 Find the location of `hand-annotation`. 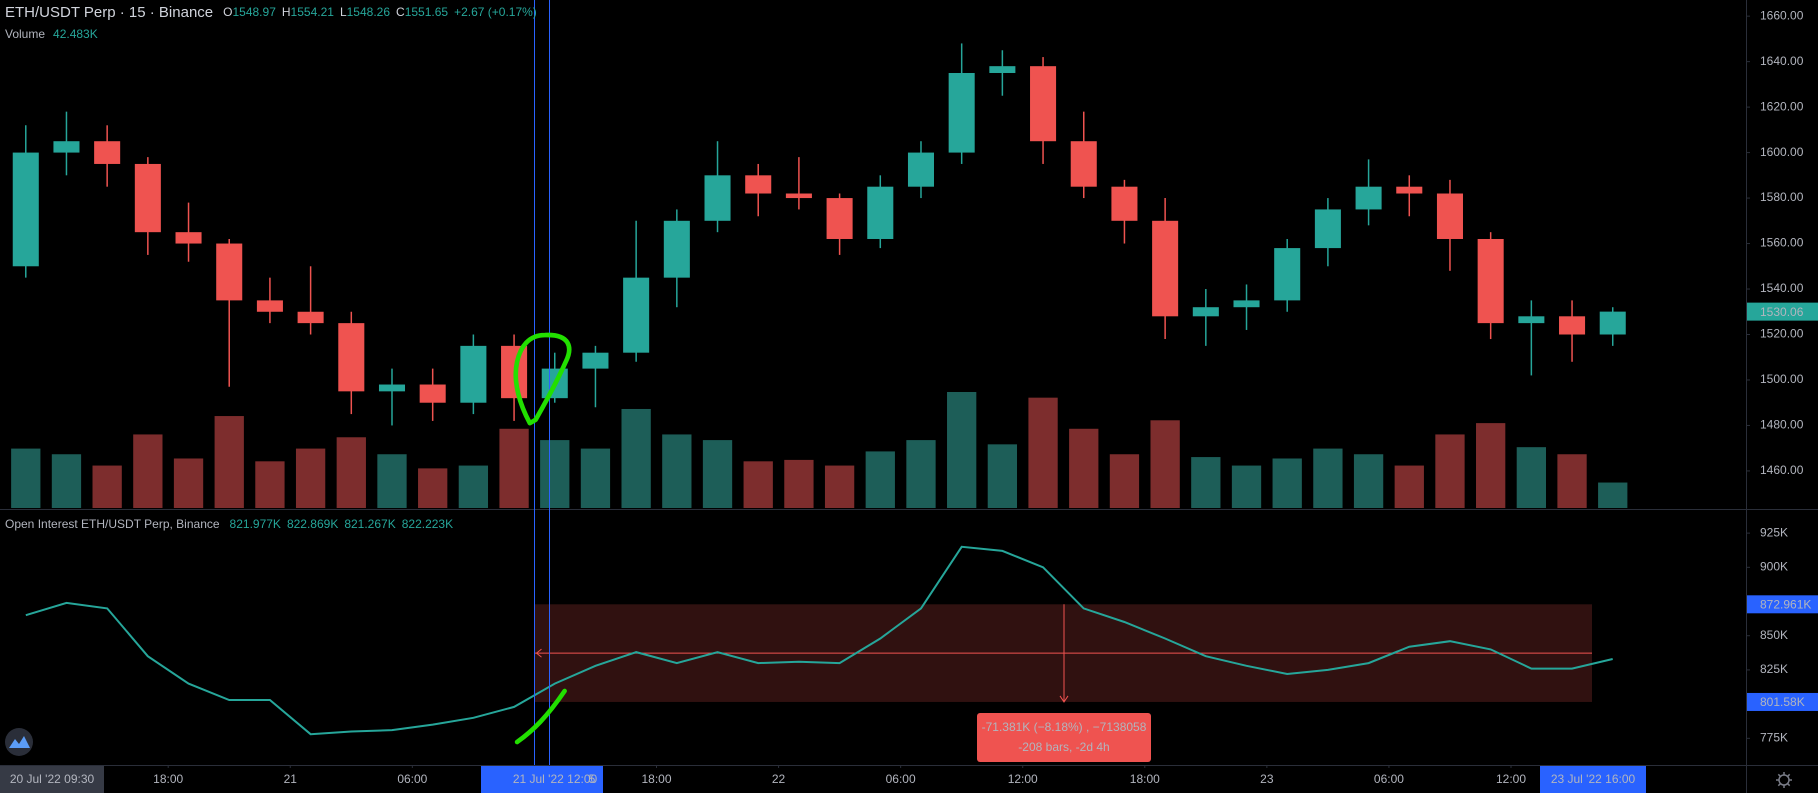

hand-annotation is located at coordinates (542, 538).